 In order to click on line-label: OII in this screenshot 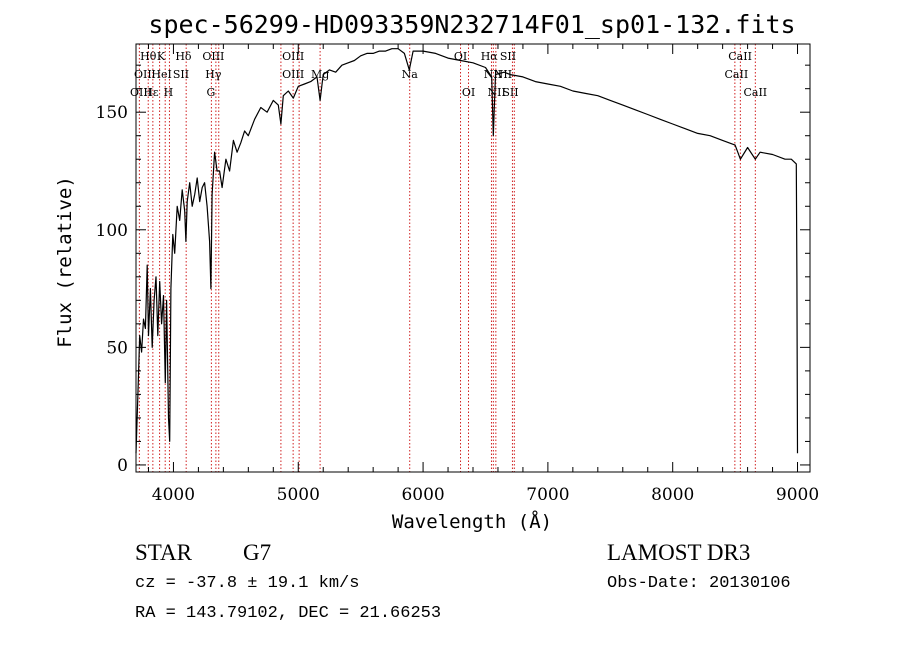, I will do `click(143, 74)`.